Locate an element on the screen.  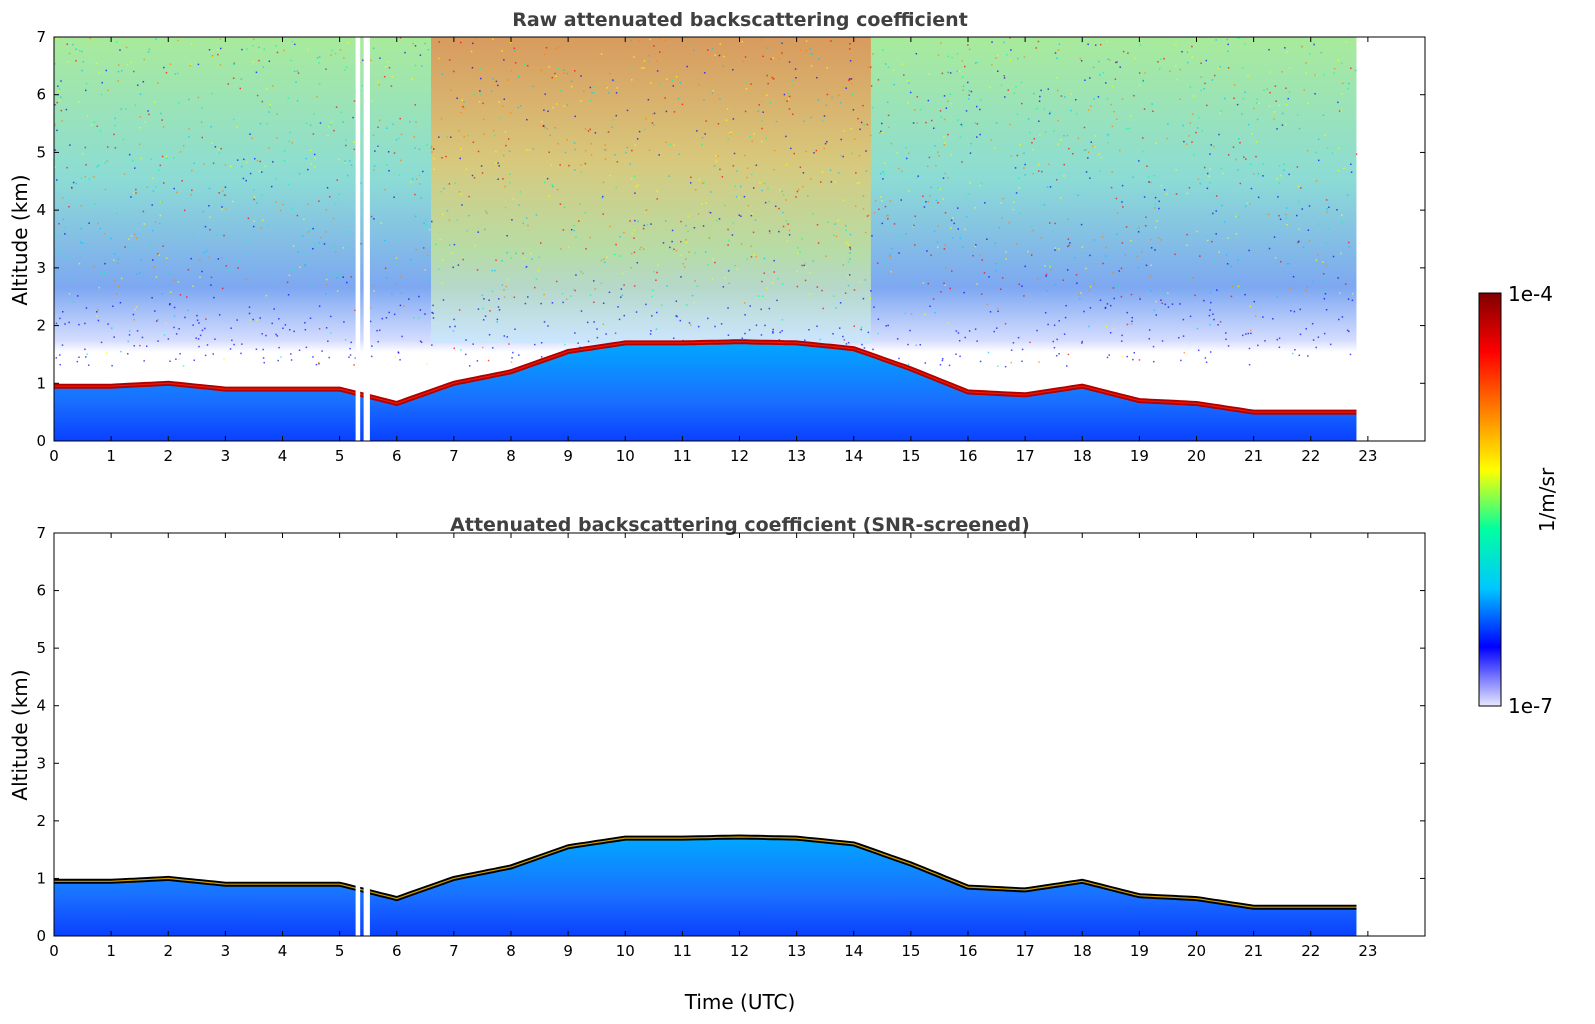
colorbar is located at coordinates (1490, 499).